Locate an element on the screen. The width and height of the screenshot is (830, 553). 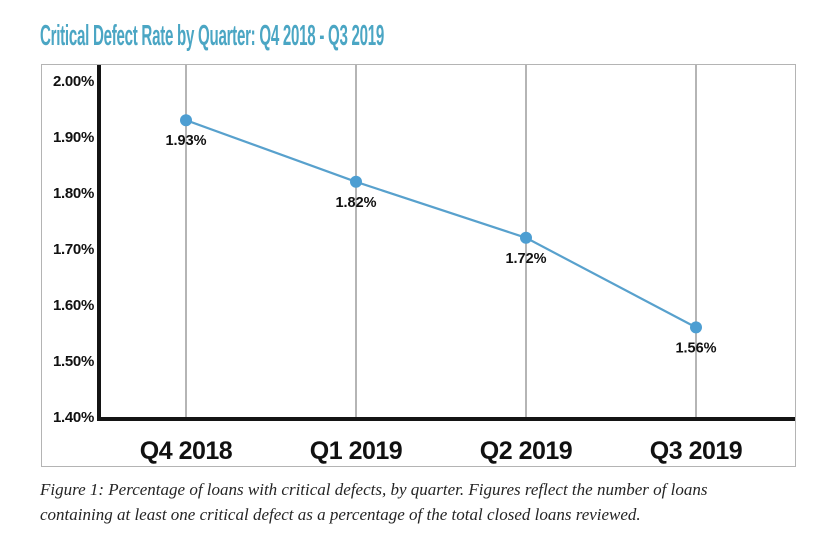
y-tick-label: 1.50% is located at coordinates (73, 361).